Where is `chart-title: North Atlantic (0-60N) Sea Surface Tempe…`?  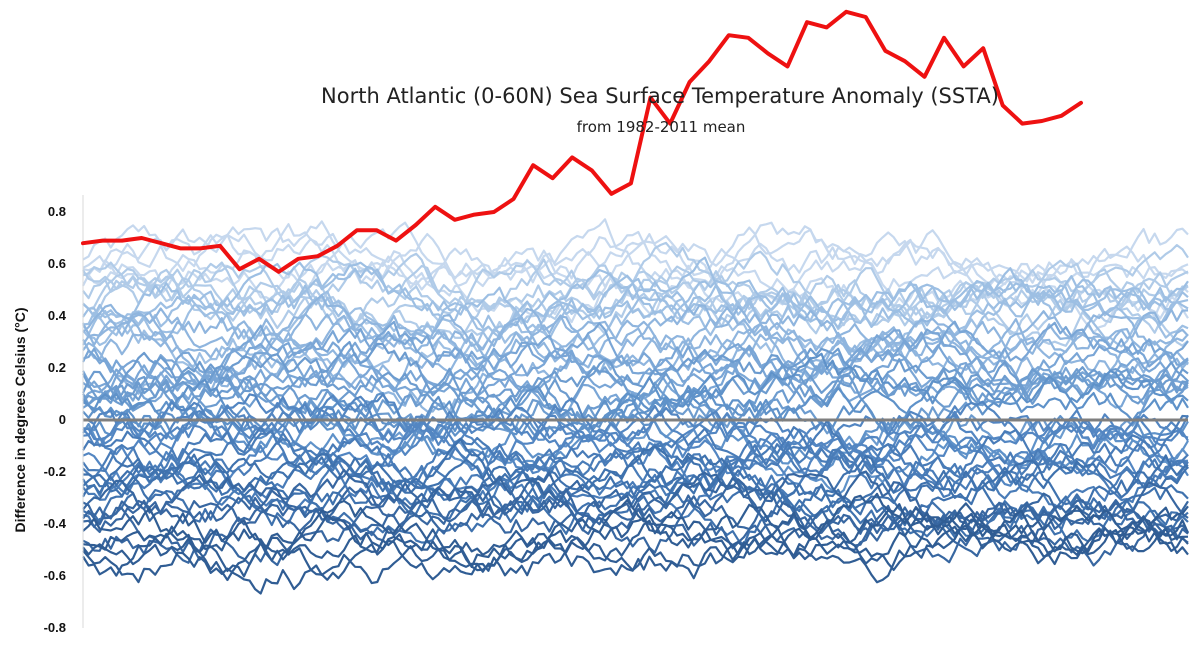 chart-title: North Atlantic (0-60N) Sea Surface Tempe… is located at coordinates (660, 96).